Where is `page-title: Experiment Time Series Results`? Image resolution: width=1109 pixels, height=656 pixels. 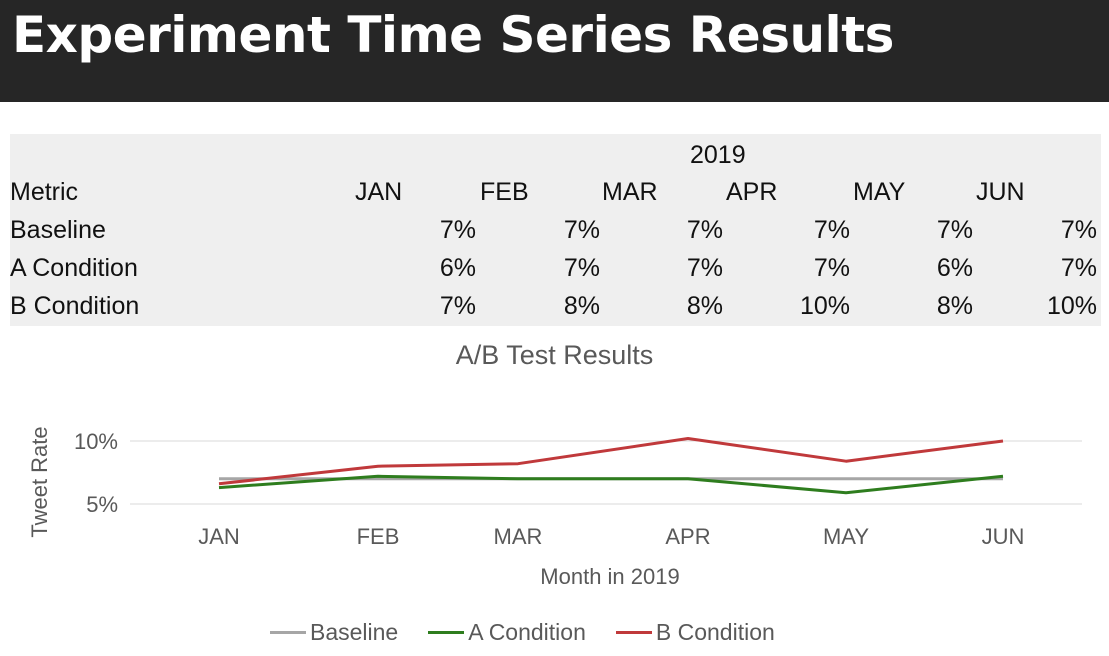
page-title: Experiment Time Series Results is located at coordinates (453, 35).